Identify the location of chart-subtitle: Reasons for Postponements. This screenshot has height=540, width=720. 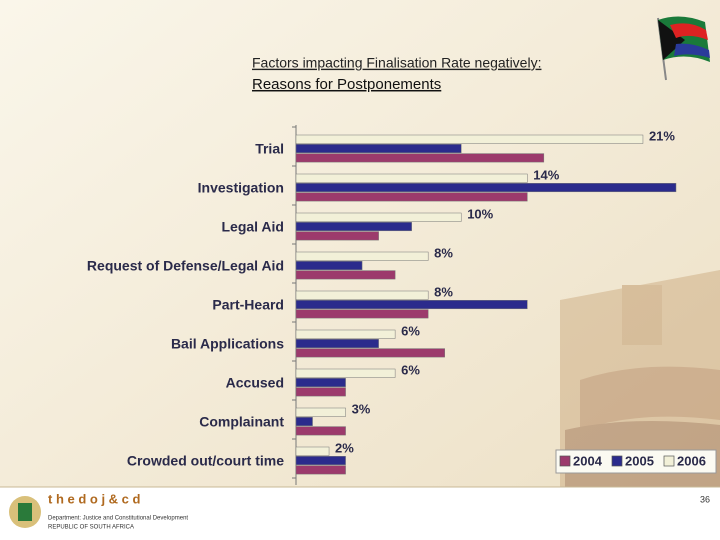
(346, 84).